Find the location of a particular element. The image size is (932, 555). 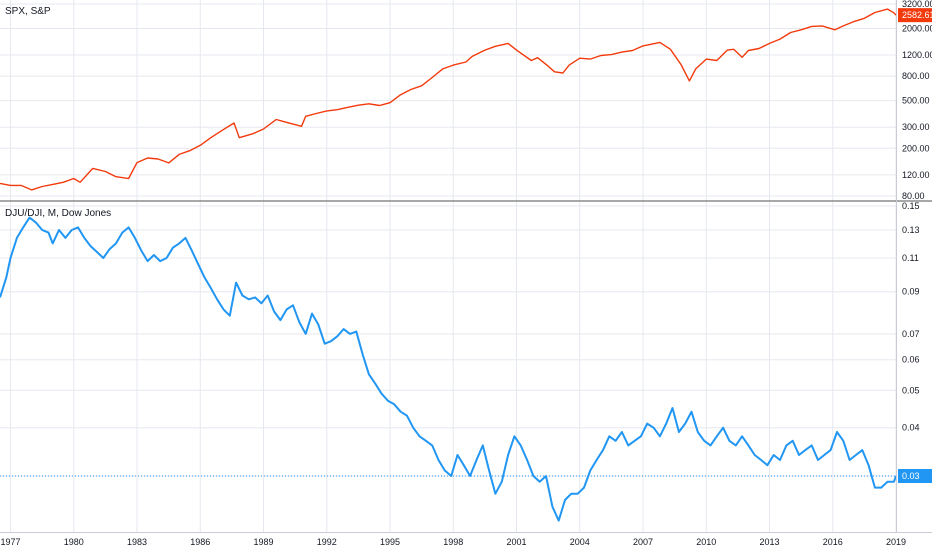

year-tick-label: 2013 is located at coordinates (769, 542).